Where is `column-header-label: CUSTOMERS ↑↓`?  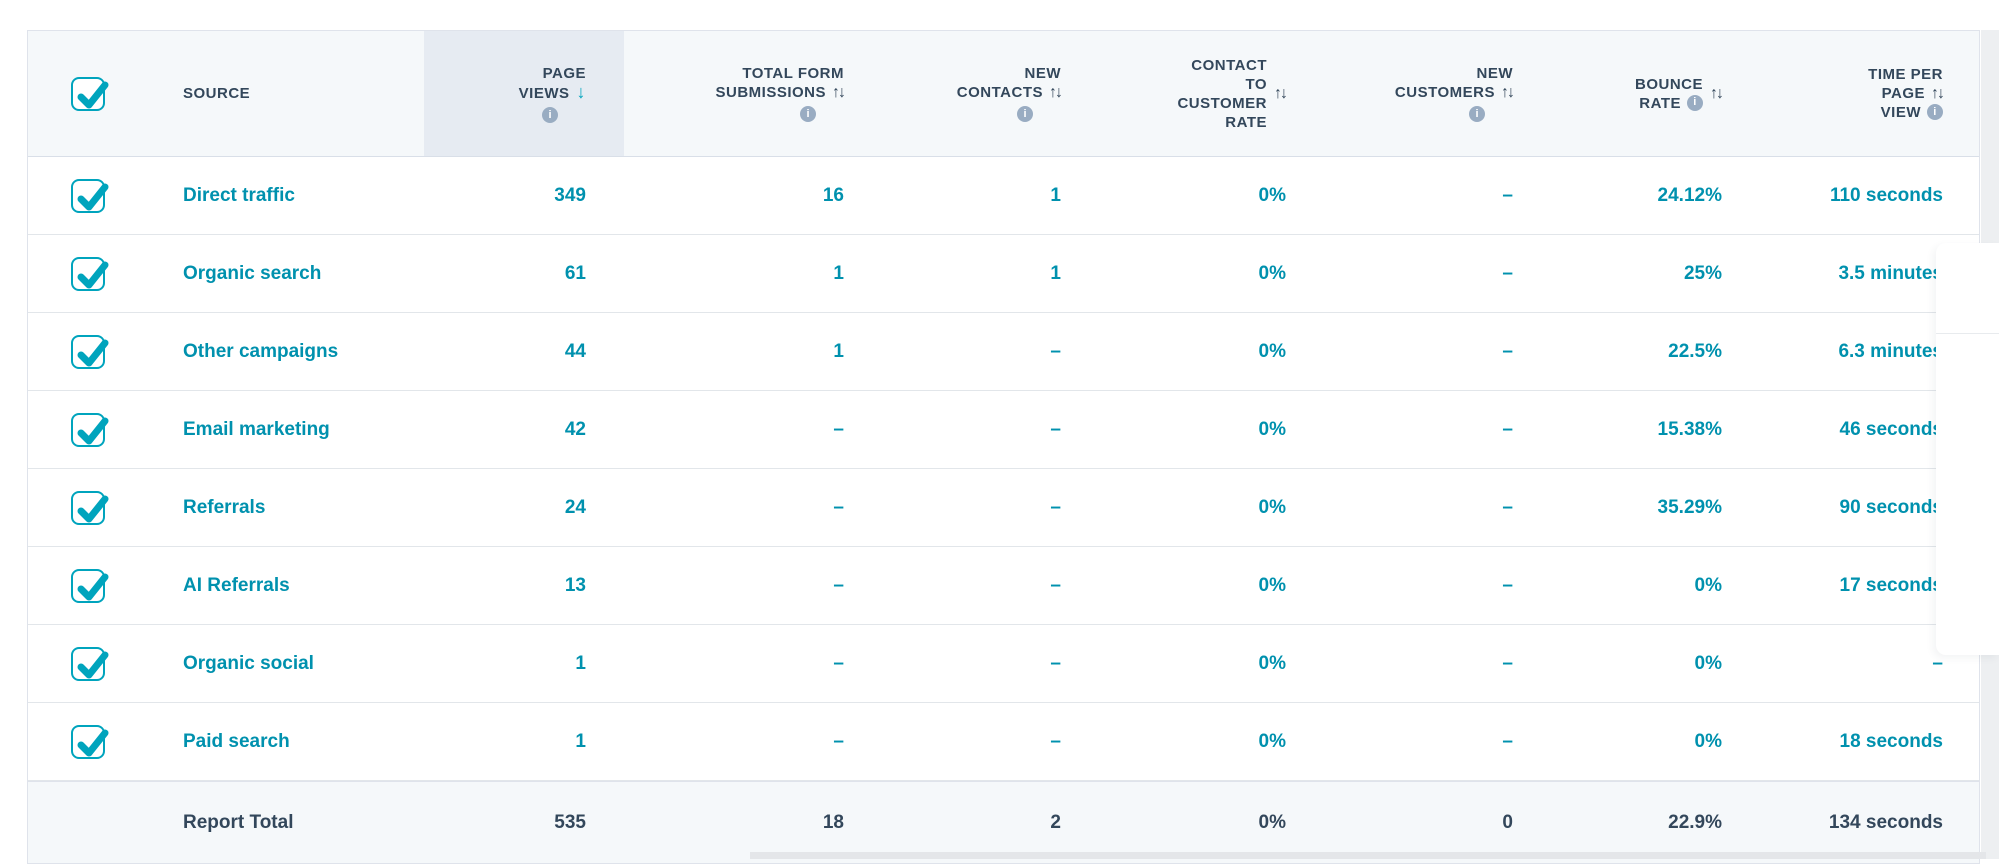 column-header-label: CUSTOMERS ↑↓ is located at coordinates (1454, 93).